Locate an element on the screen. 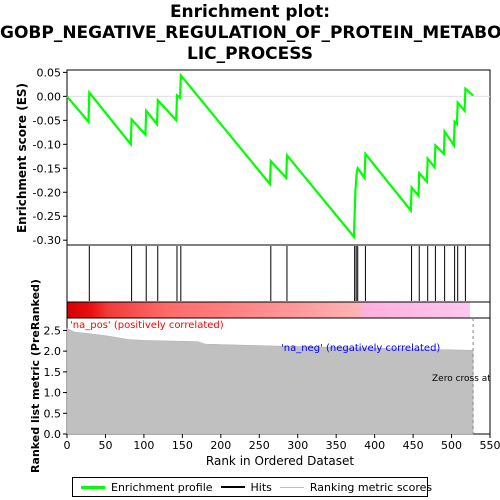 The width and height of the screenshot is (500, 500). es-ytick-label: 0.05 is located at coordinates (49, 72).